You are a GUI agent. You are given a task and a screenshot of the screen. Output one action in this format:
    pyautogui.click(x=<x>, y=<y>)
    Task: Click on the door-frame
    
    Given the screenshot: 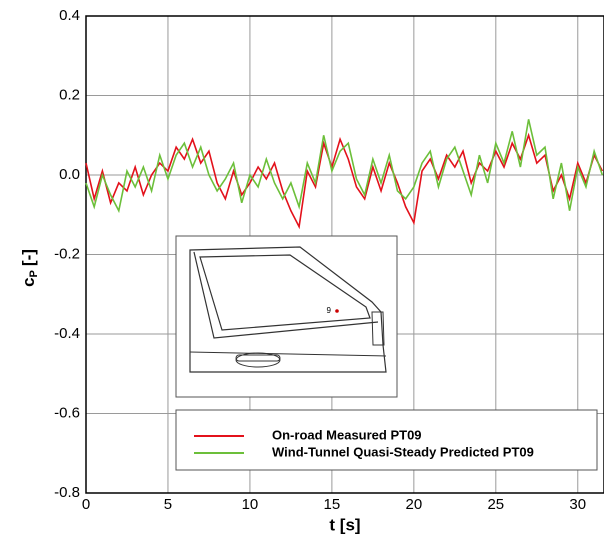 What is the action you would take?
    pyautogui.click(x=286, y=295)
    